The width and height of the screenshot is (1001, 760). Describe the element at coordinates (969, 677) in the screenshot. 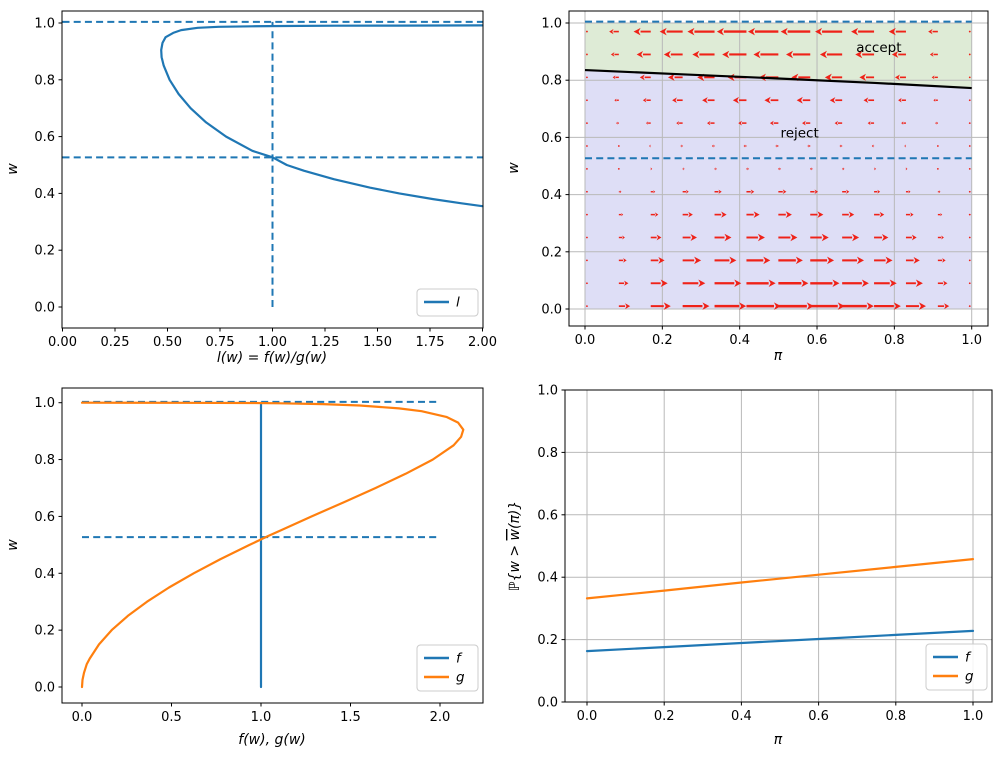

I see `legend-label-g: g` at that location.